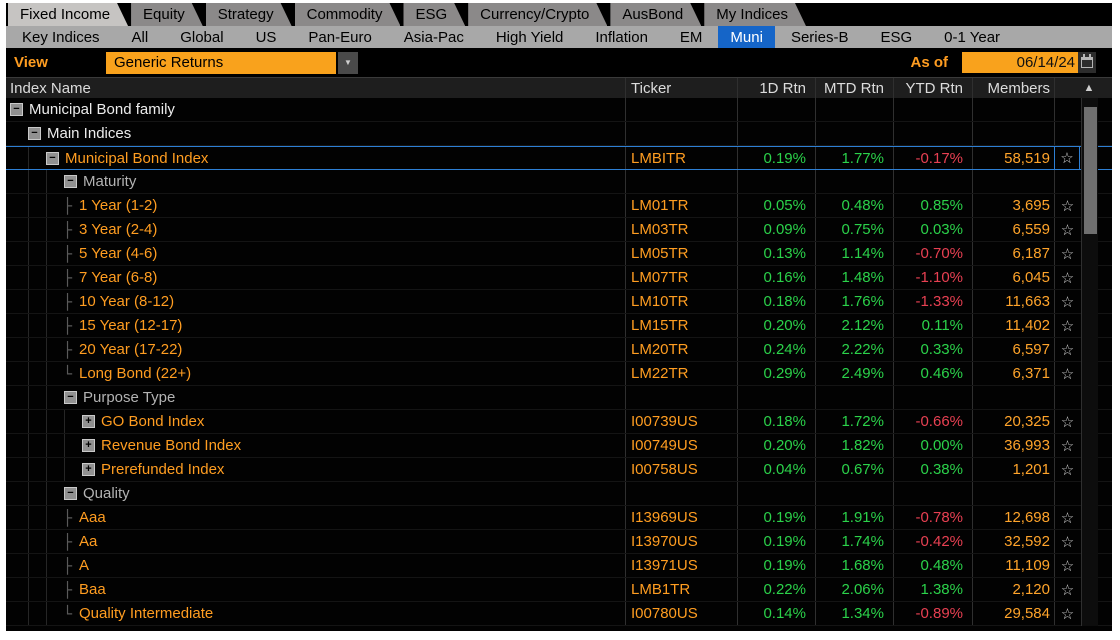  I want to click on table-row: ├ 1 Year (1-2) LM01TR 0.05% 0.48% 0.85% 3,695 ☆, so click(559, 206).